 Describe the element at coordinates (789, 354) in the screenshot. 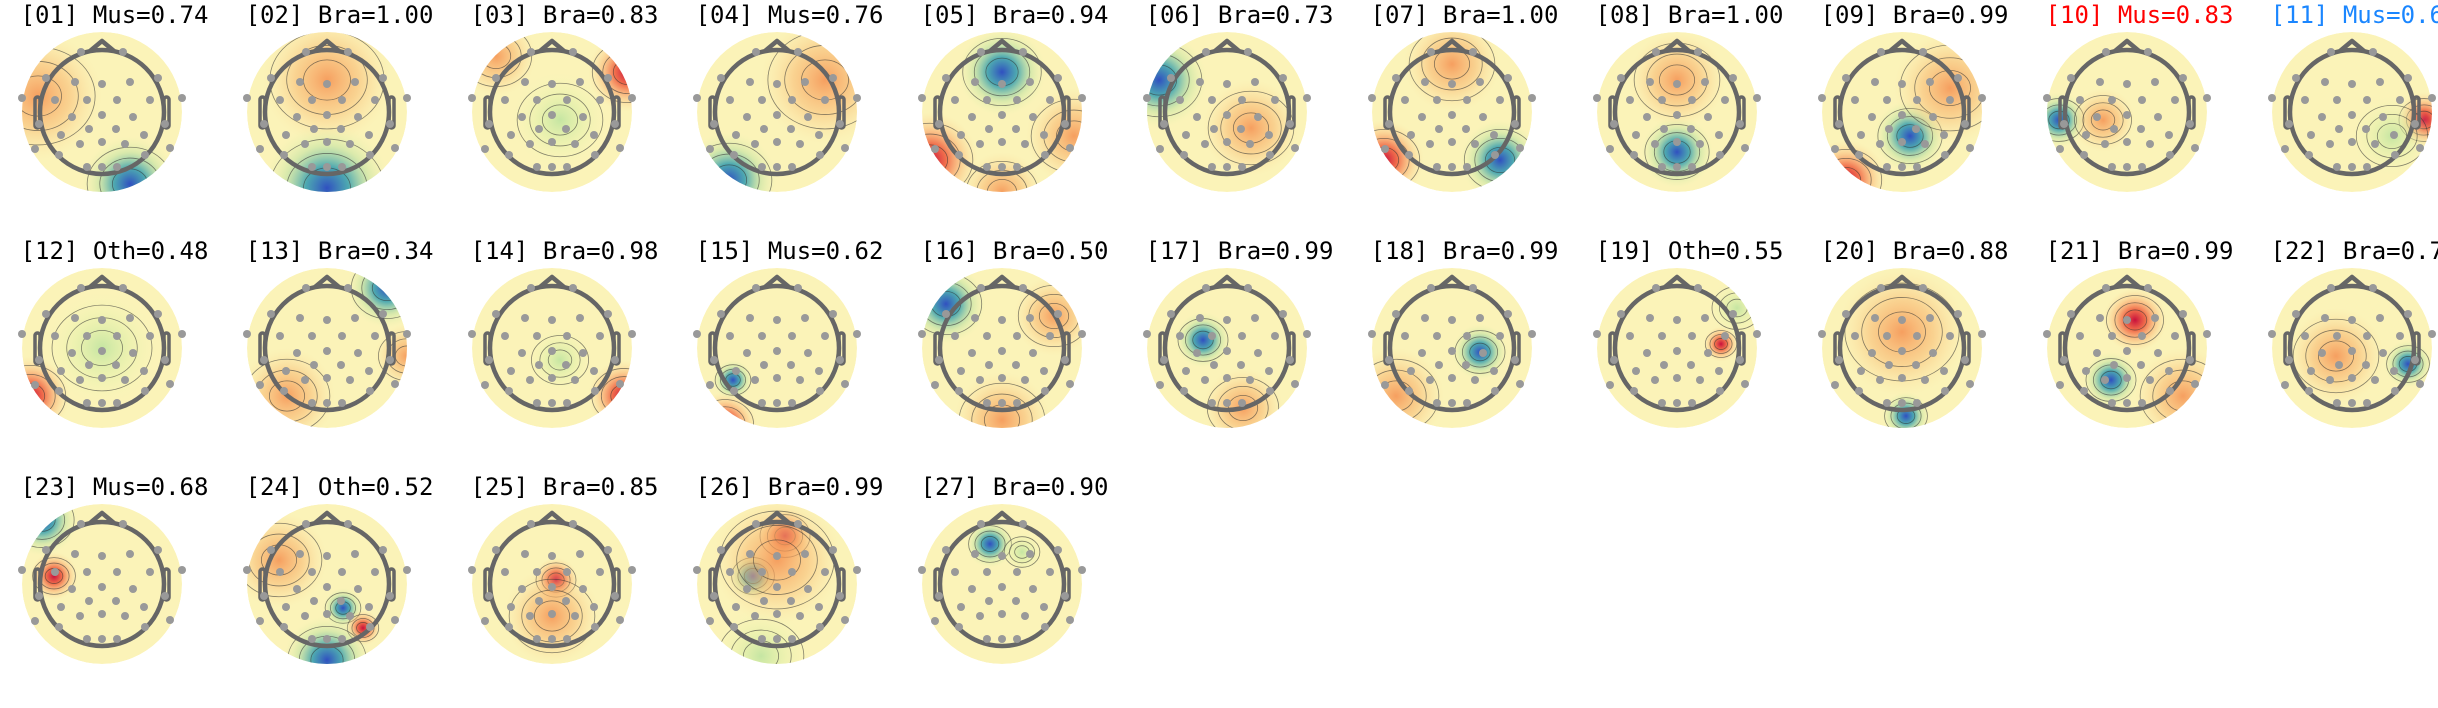

I see `component-panel: [15] Mus=0.62` at that location.